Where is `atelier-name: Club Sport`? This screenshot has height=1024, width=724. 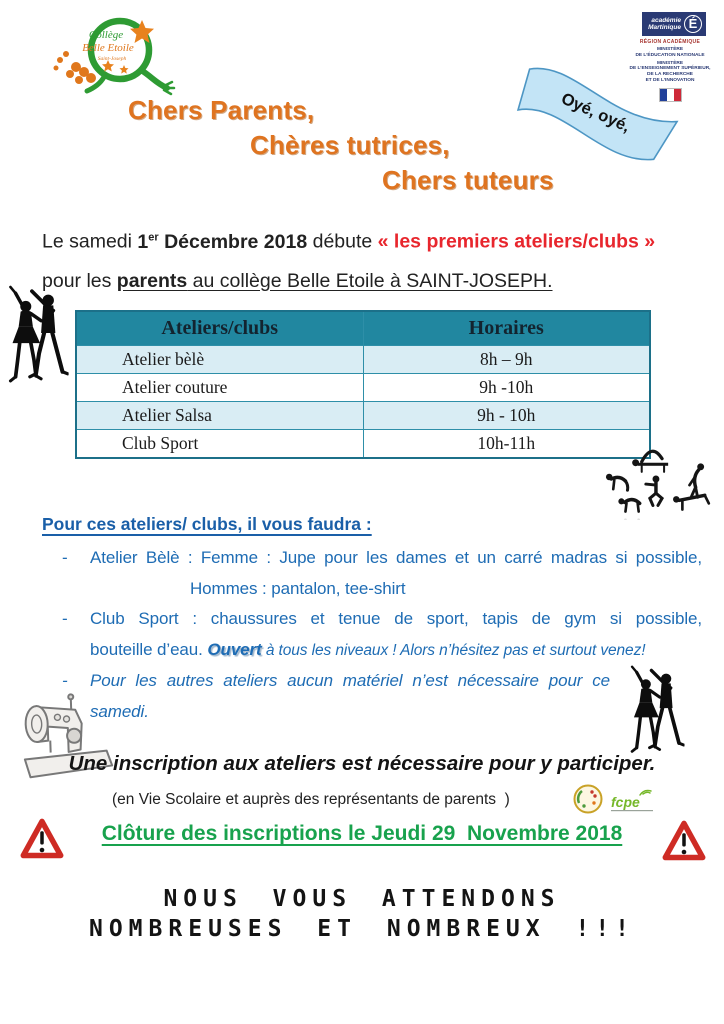 atelier-name: Club Sport is located at coordinates (219, 444).